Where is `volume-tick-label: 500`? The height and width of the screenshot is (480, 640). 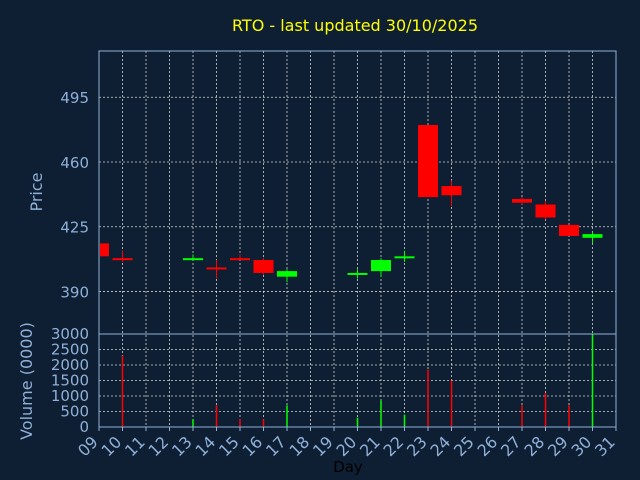 volume-tick-label: 500 is located at coordinates (74, 412).